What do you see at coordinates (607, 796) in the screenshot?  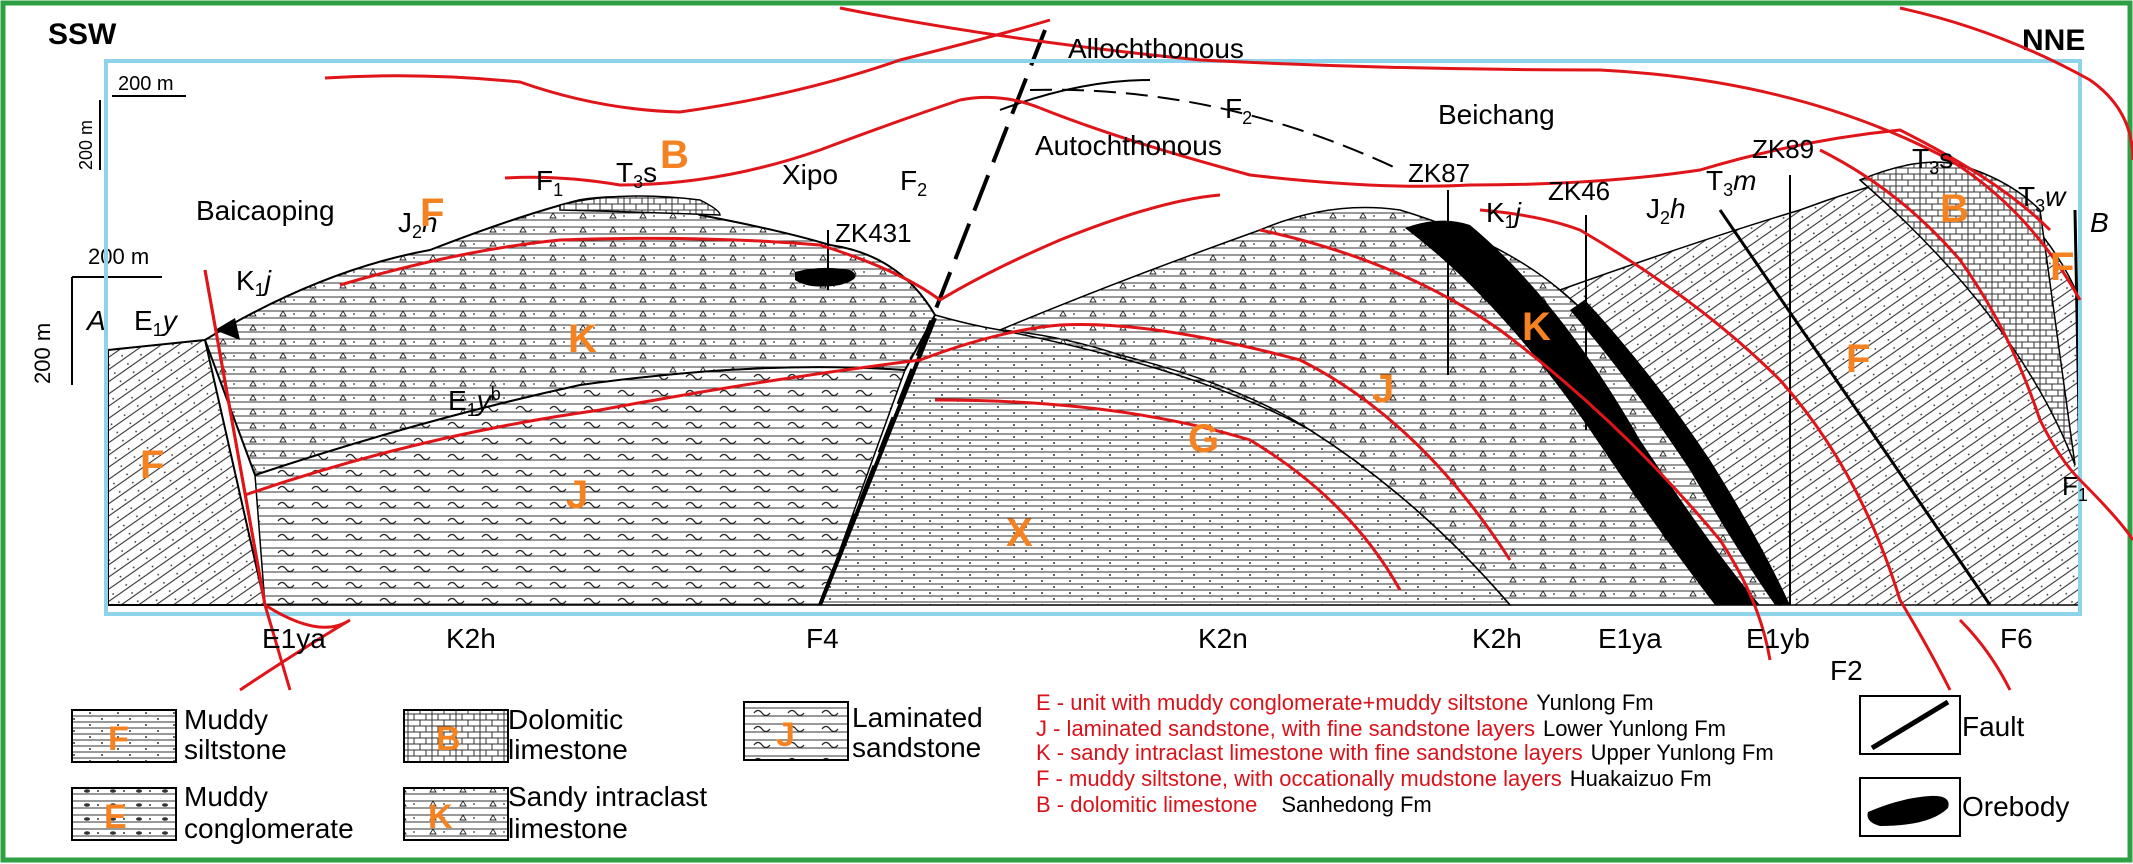 I see `svg-text: Sandy intraclast` at bounding box center [607, 796].